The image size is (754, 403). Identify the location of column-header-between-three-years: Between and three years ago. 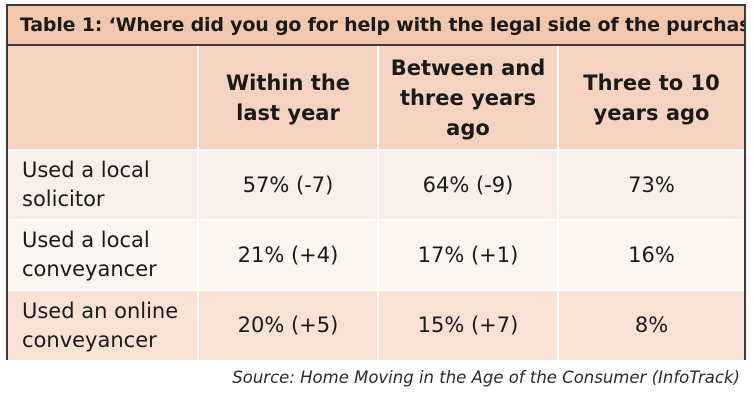
(468, 98).